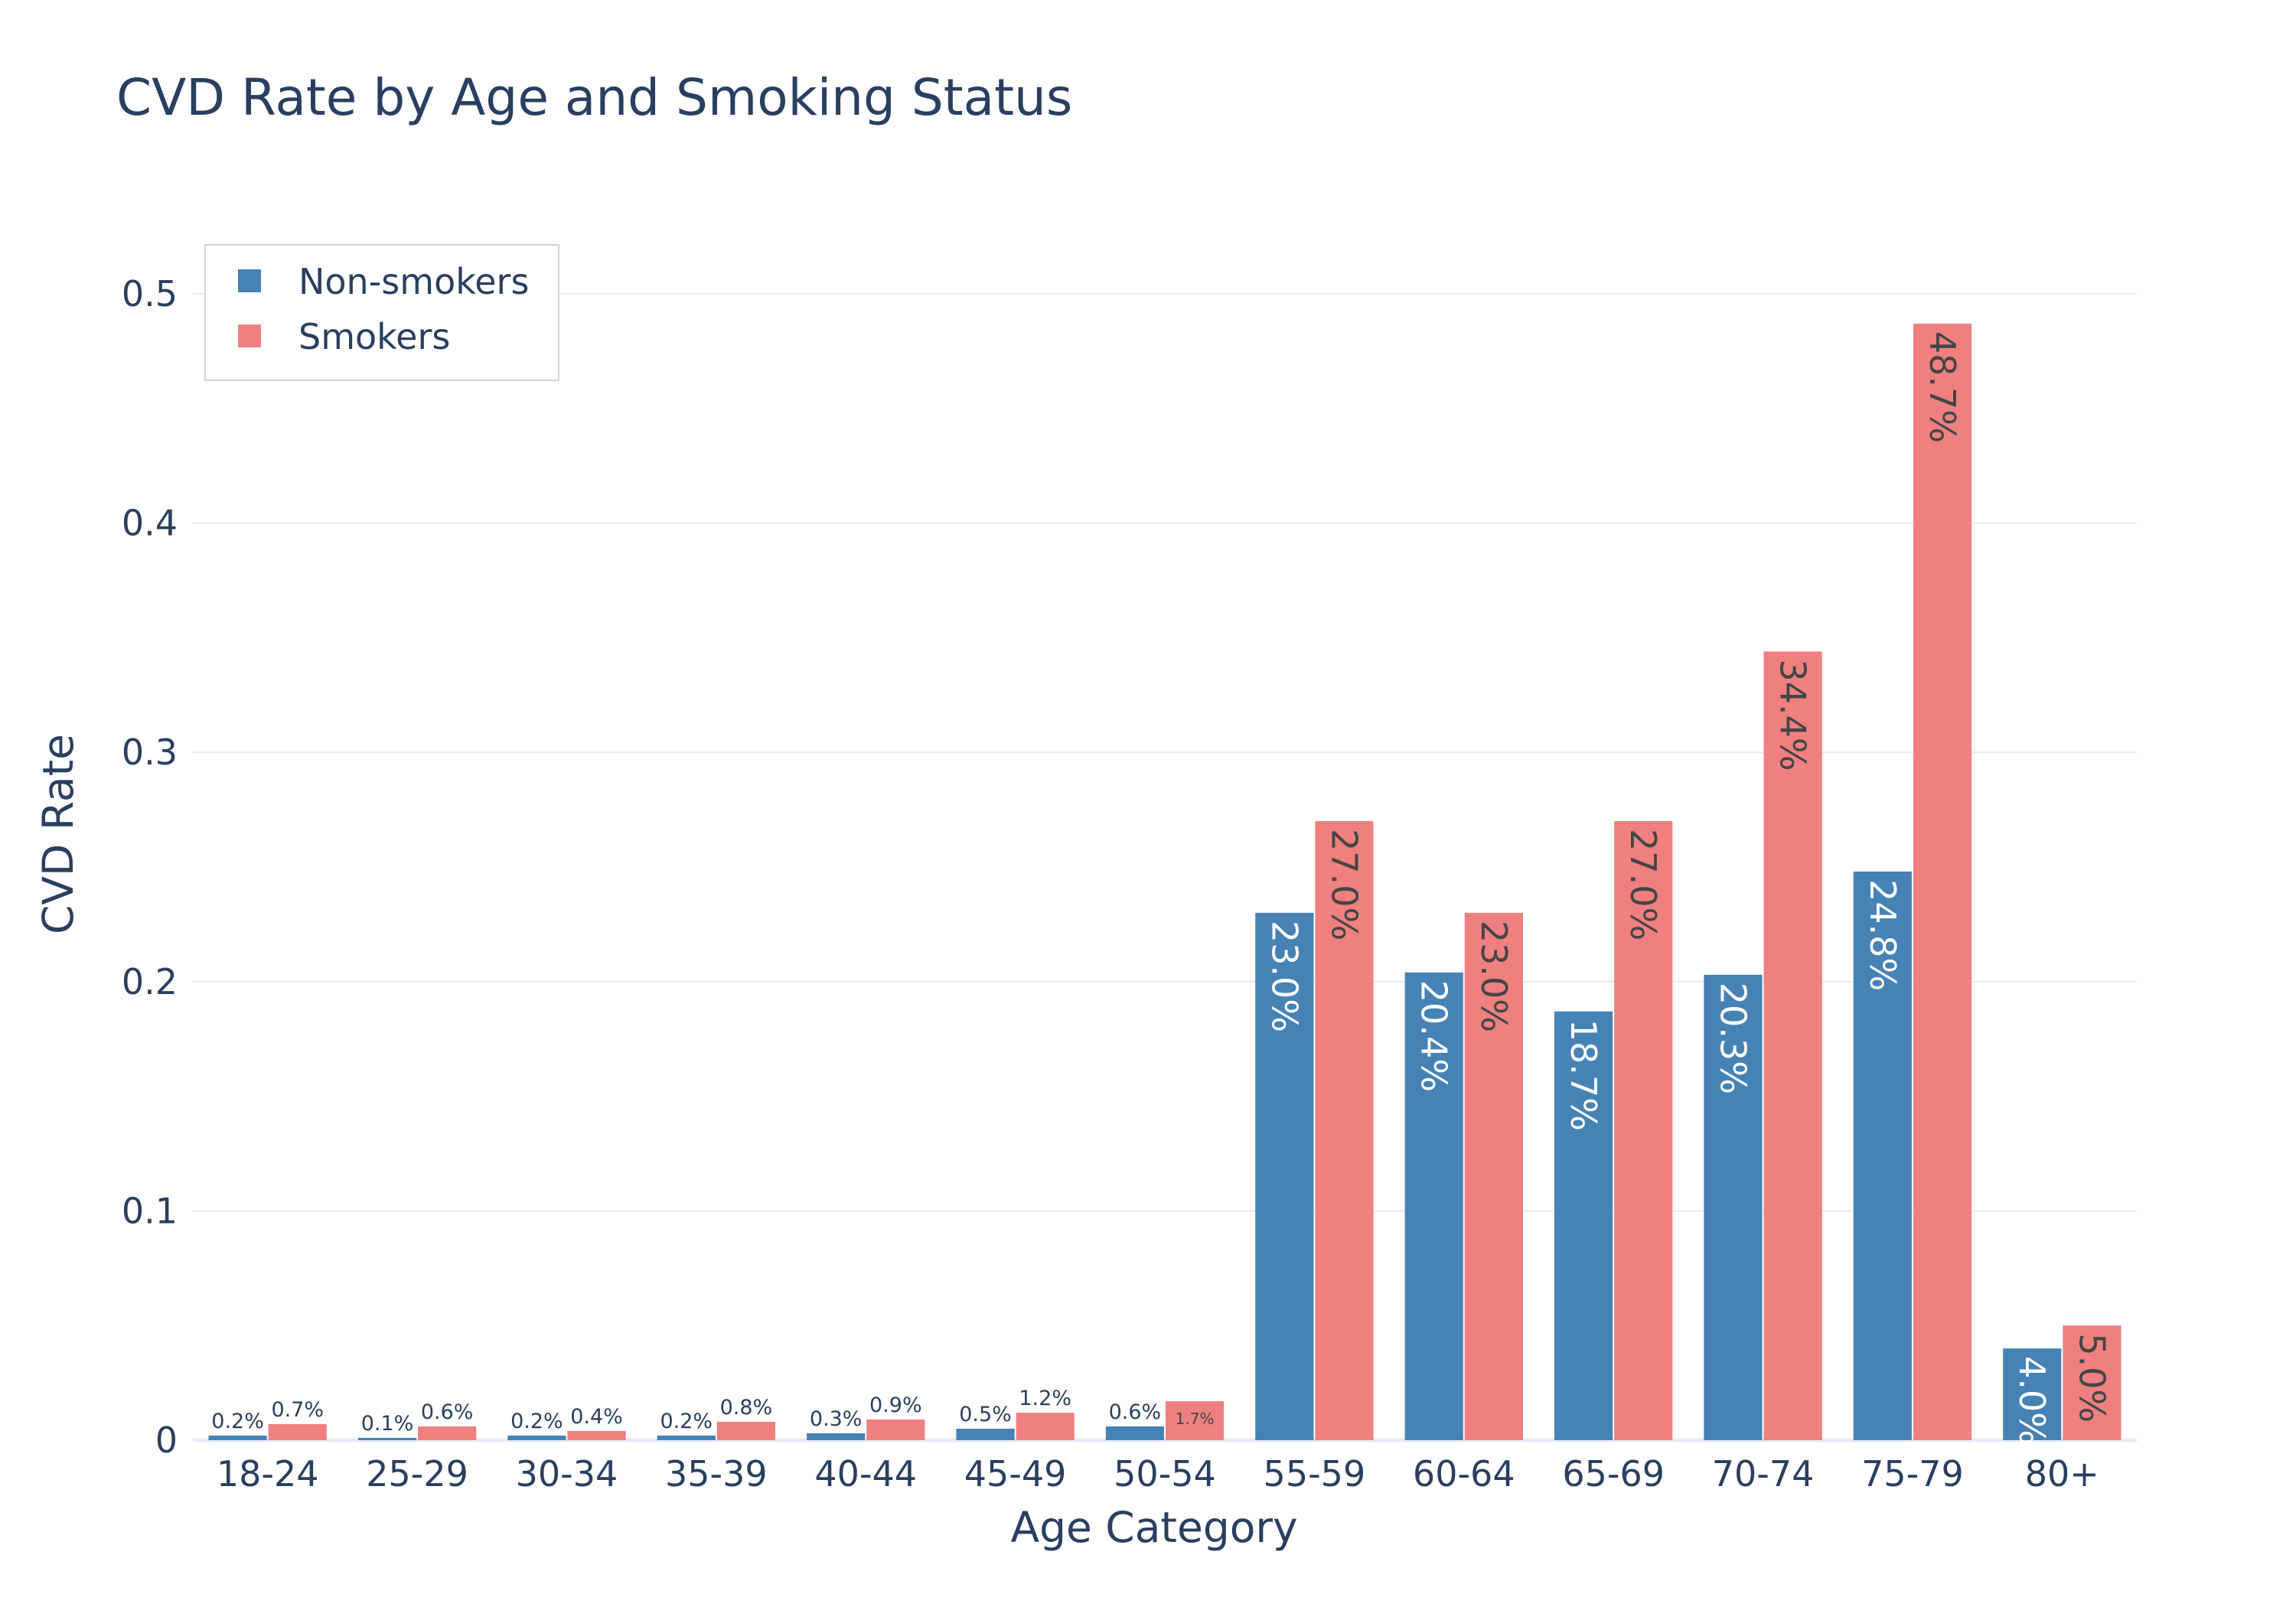  I want to click on legend: Non-smokers Smokers, so click(381, 312).